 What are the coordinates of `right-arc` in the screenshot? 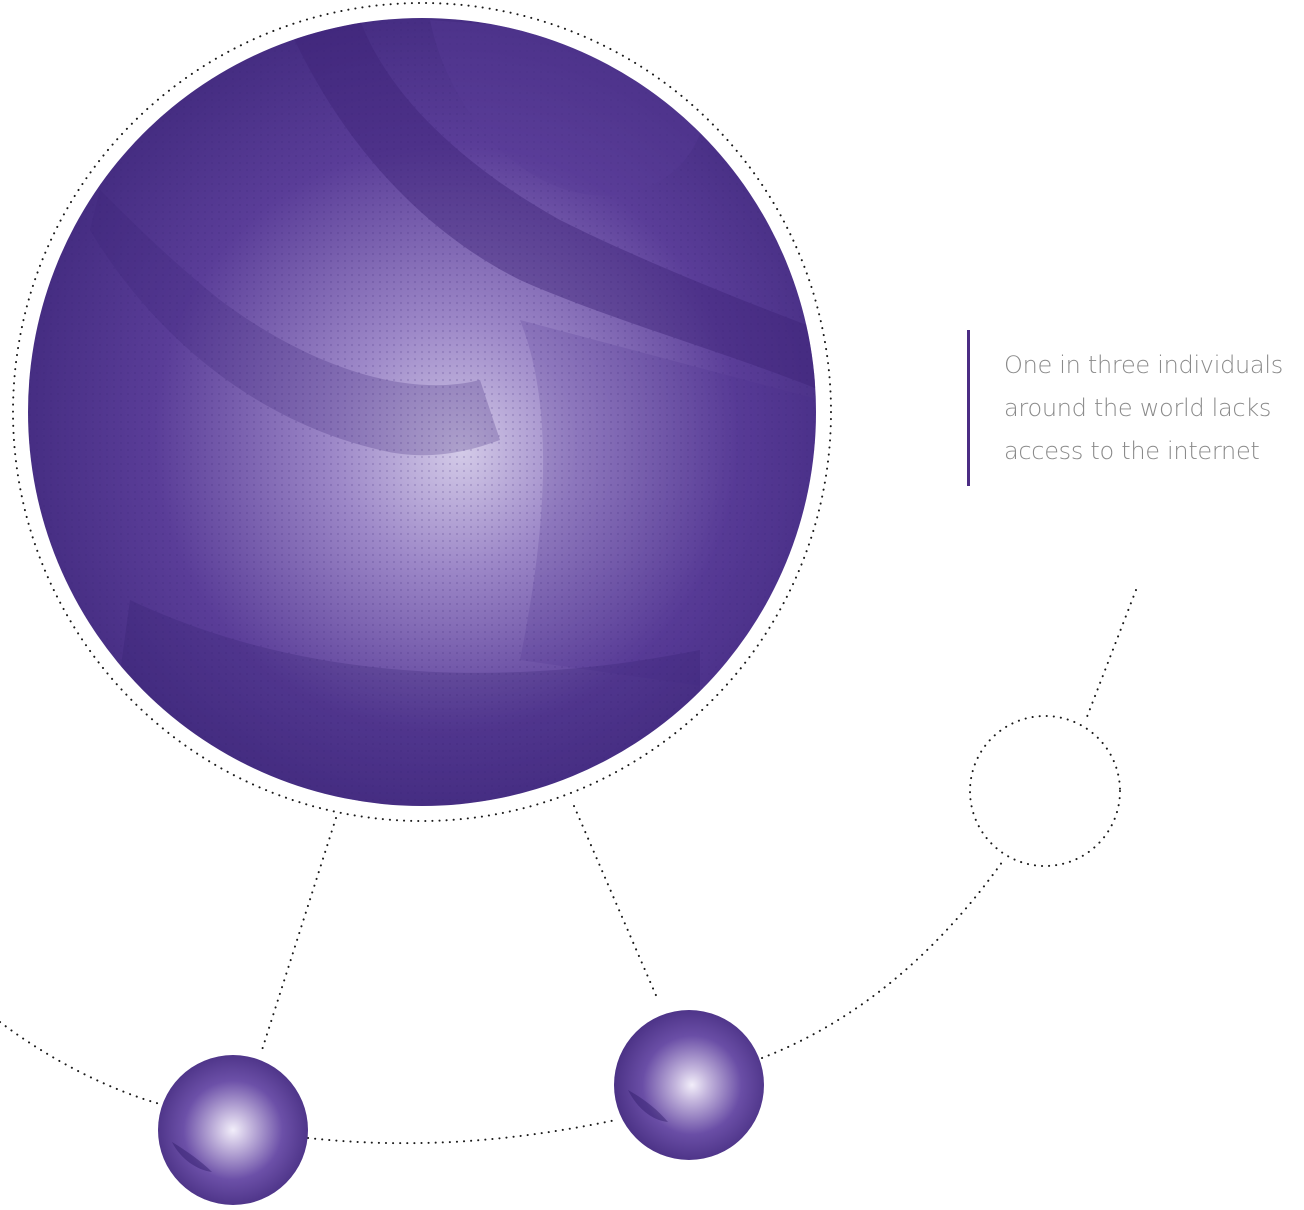 It's located at (883, 958).